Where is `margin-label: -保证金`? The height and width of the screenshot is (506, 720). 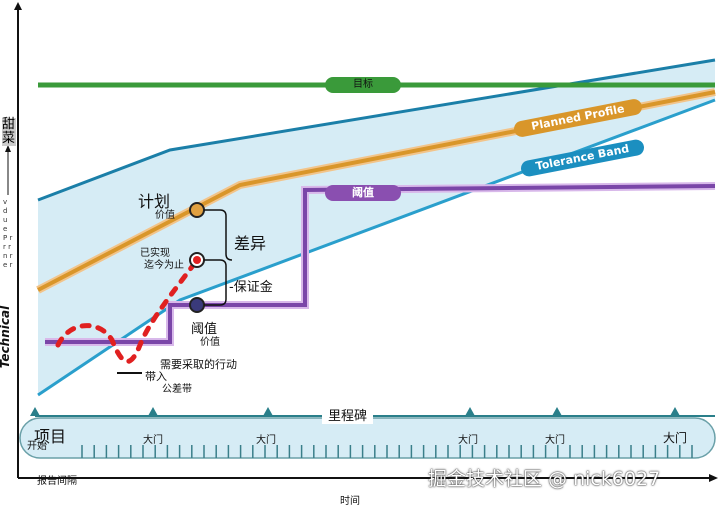
margin-label: -保证金 is located at coordinates (251, 287).